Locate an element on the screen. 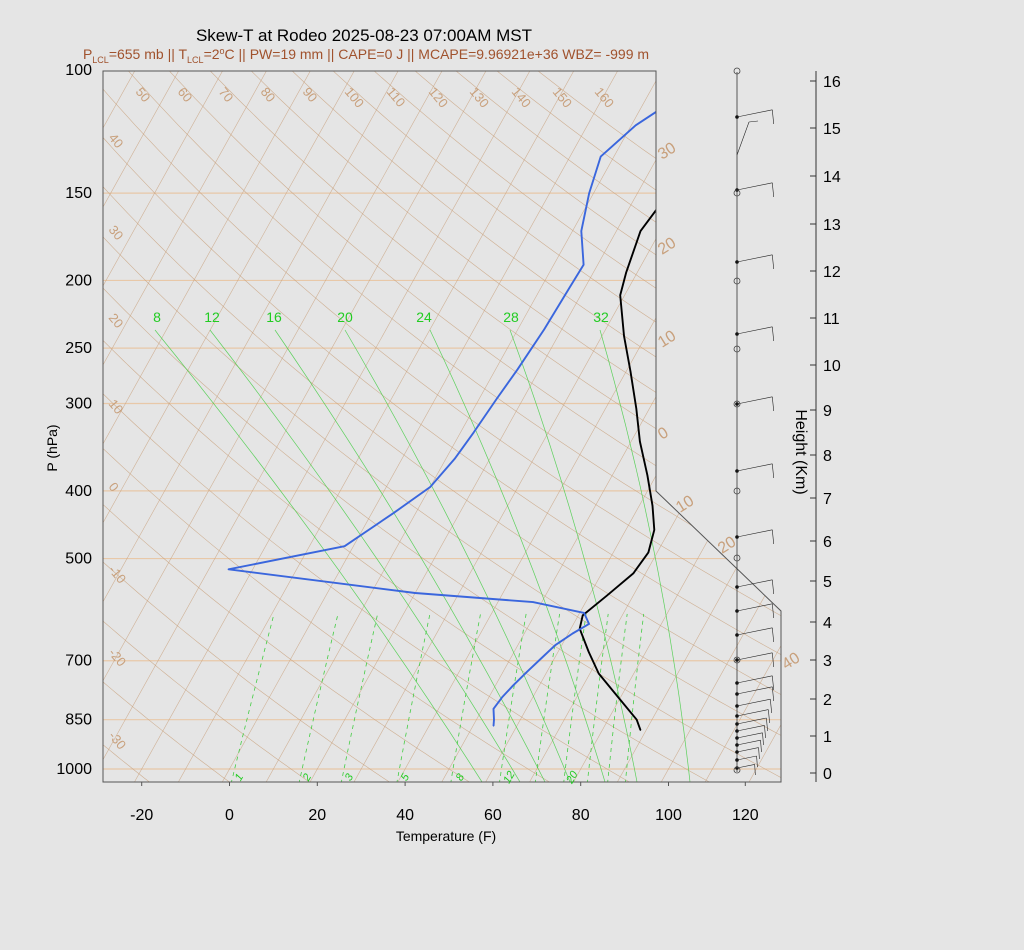 The height and width of the screenshot is (950, 1024). temperature-line is located at coordinates (679, 401).